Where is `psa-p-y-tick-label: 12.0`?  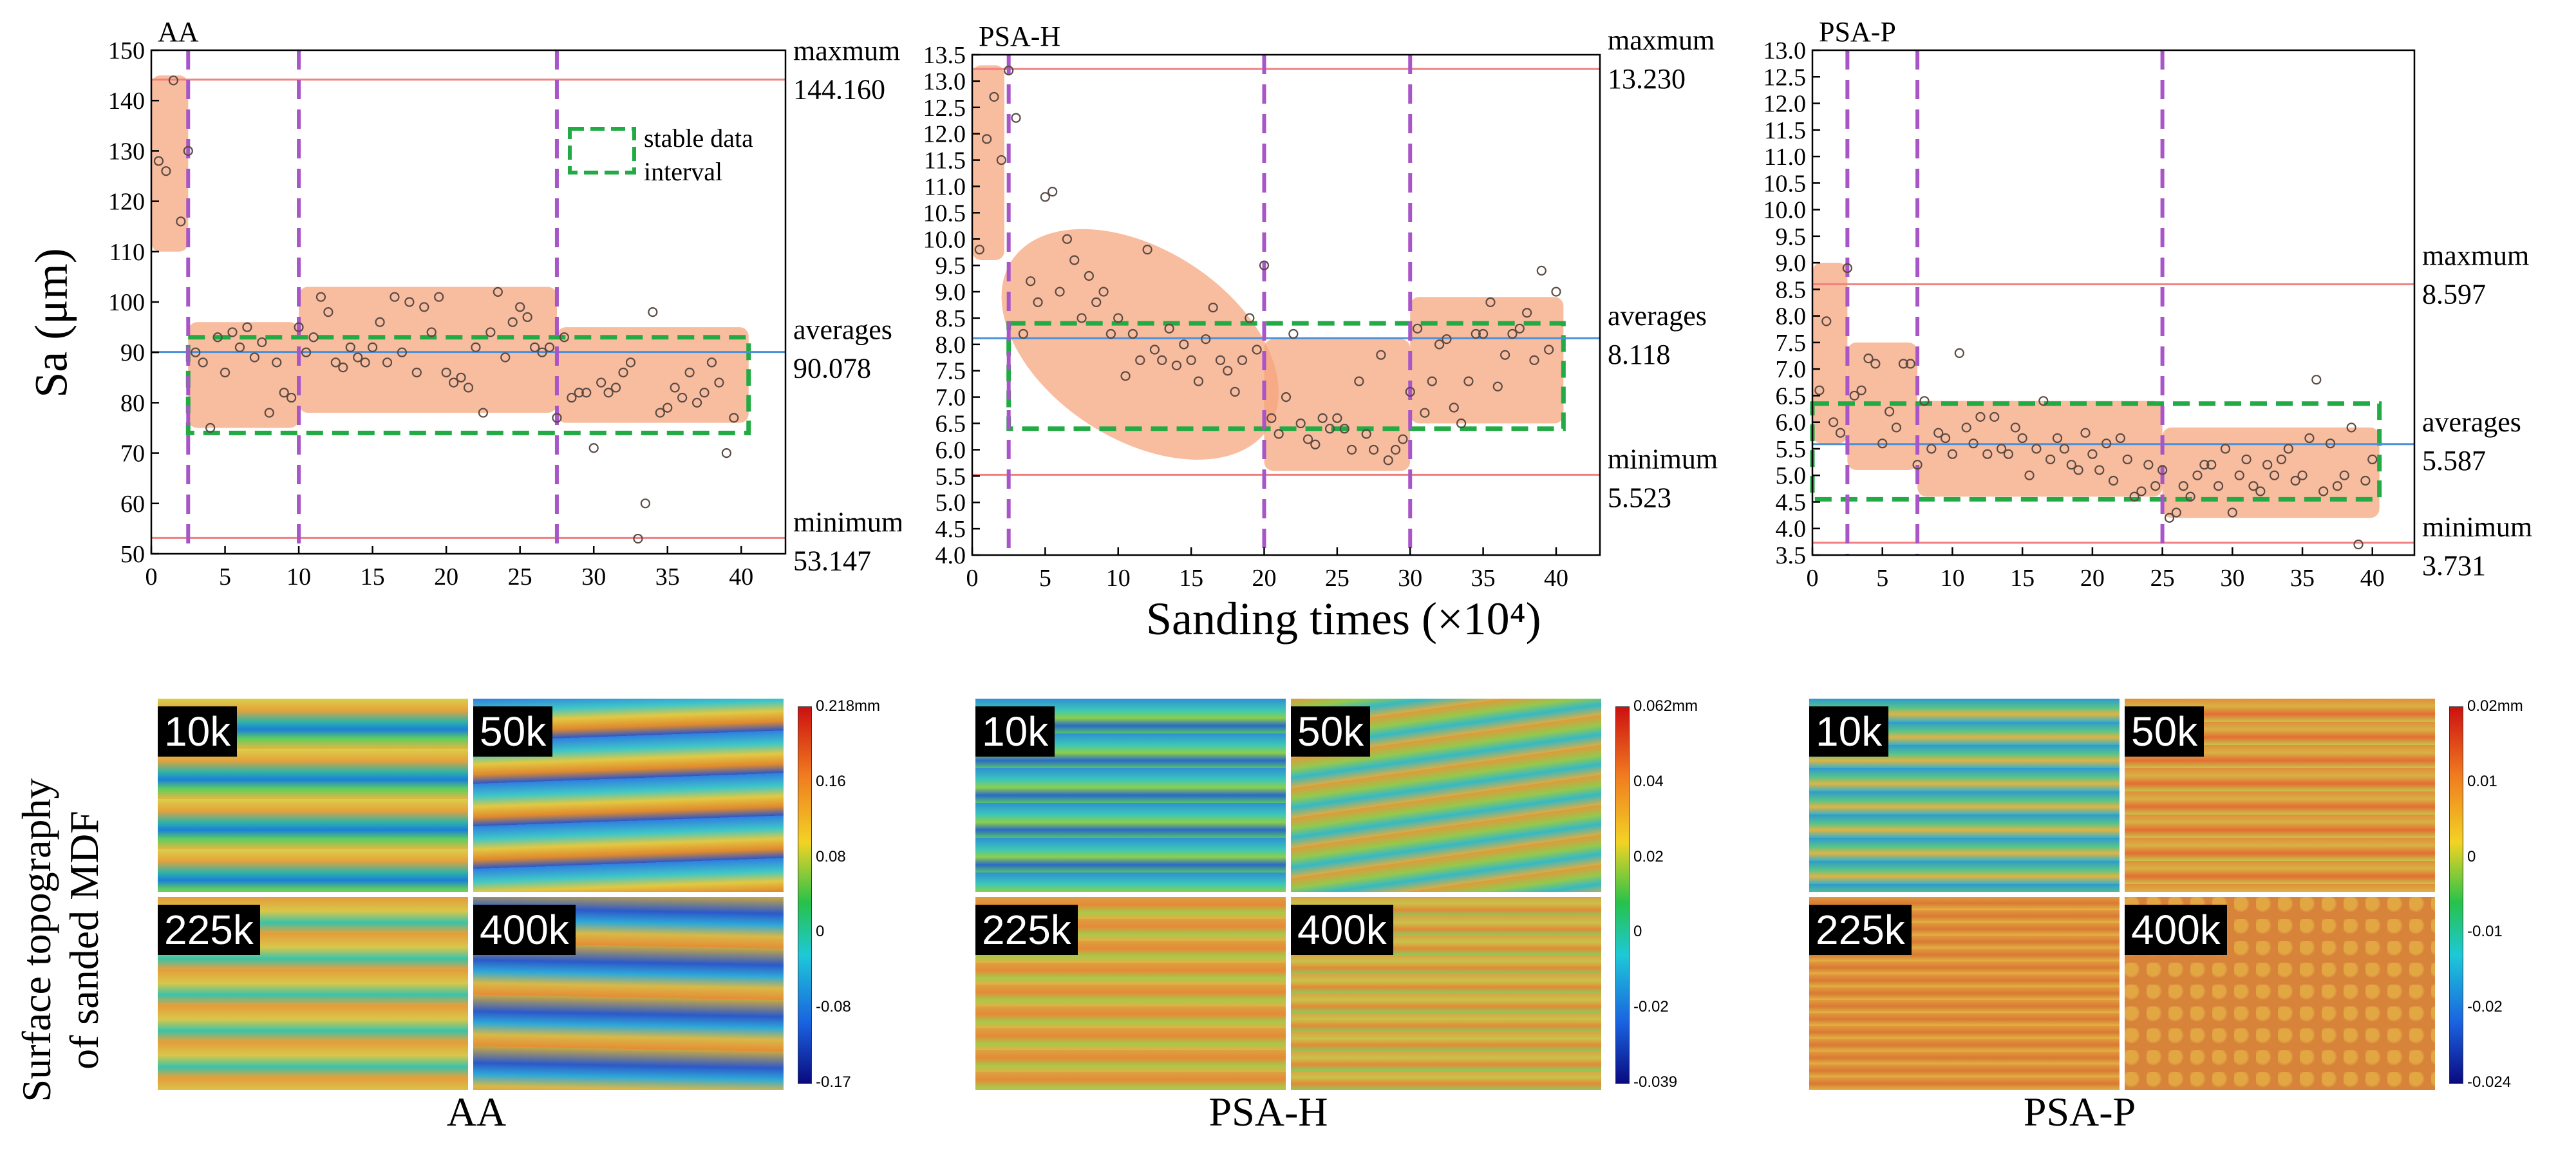 psa-p-y-tick-label: 12.0 is located at coordinates (1785, 104).